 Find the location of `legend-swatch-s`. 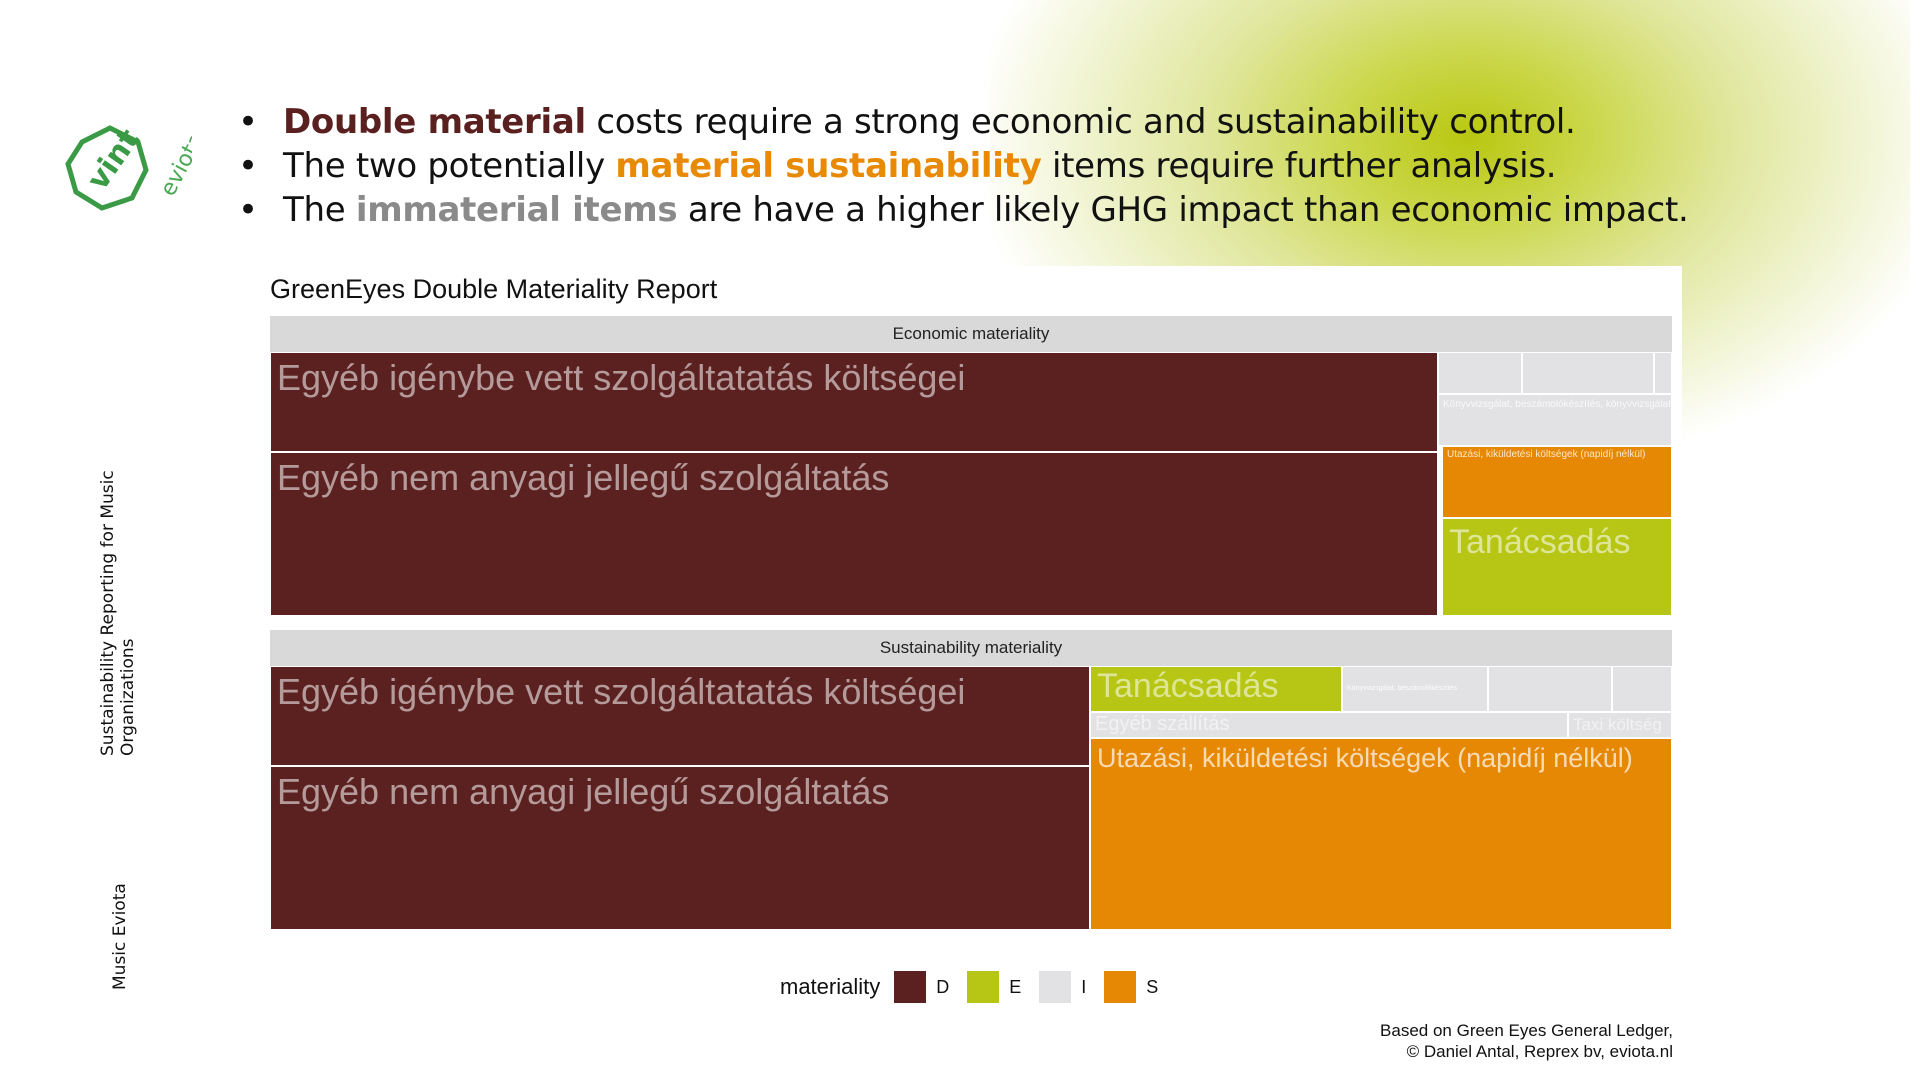

legend-swatch-s is located at coordinates (1120, 987).